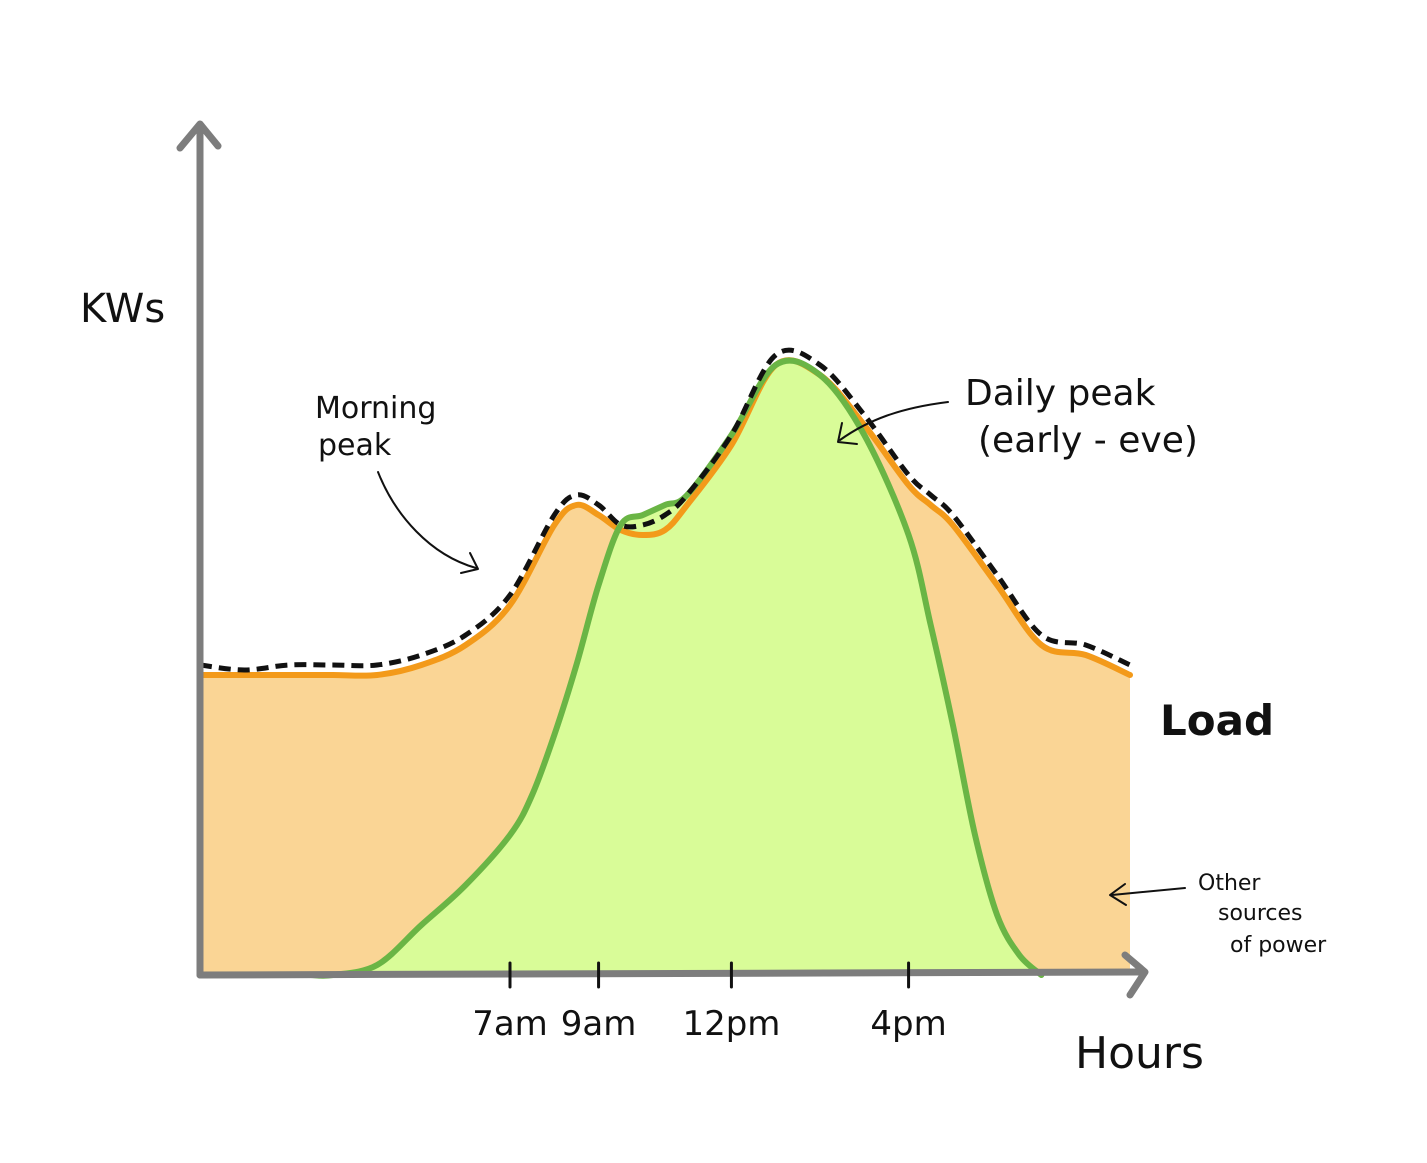 The height and width of the screenshot is (1163, 1427). Describe the element at coordinates (847, 433) in the screenshot. I see `daily-peak-arrowhead` at that location.